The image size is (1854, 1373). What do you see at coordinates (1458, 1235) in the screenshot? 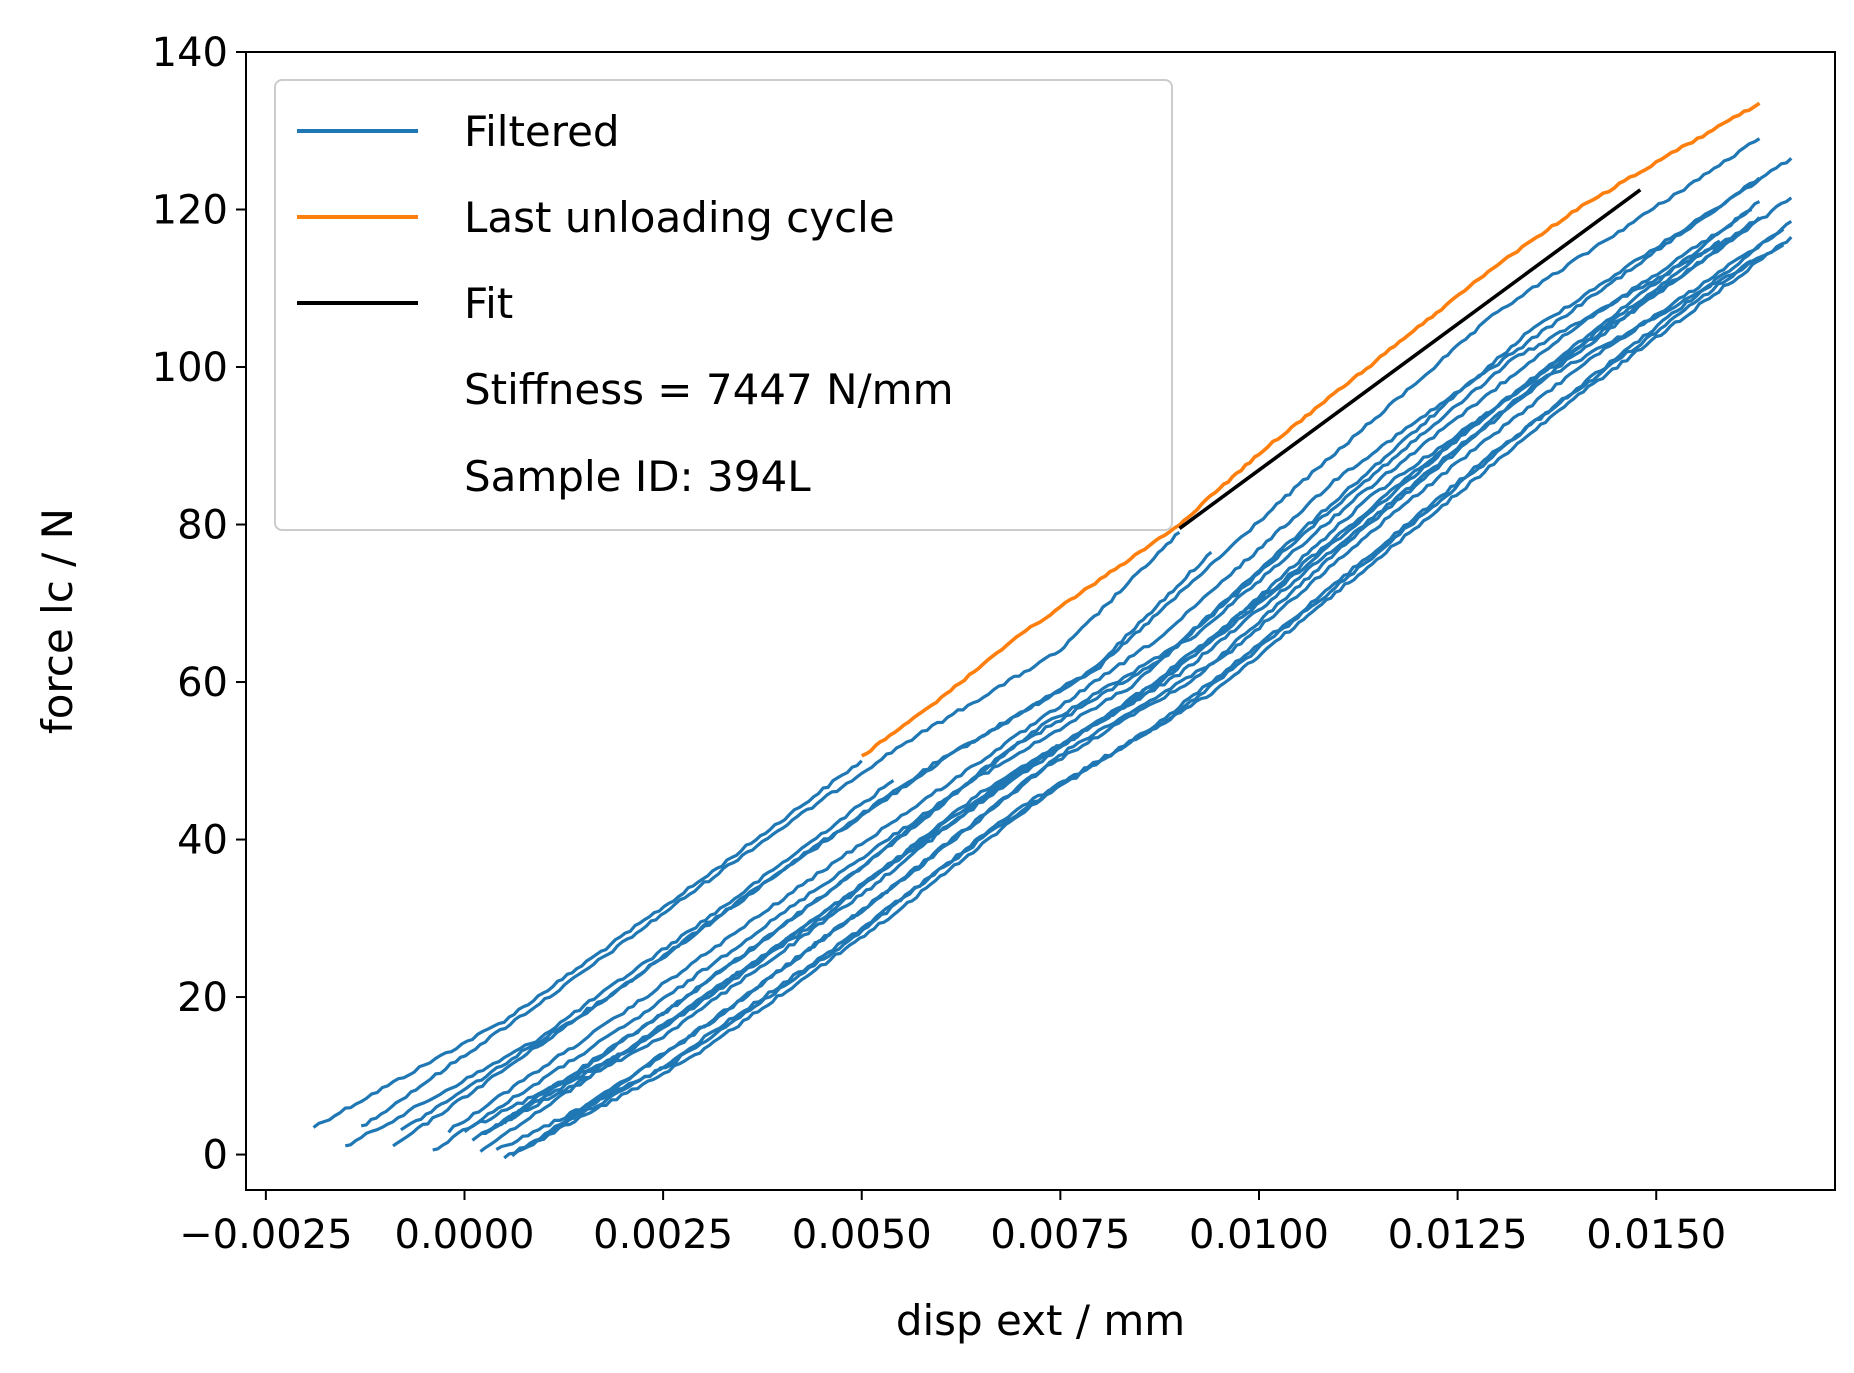
I see `x-tick-label: 0.0125` at bounding box center [1458, 1235].